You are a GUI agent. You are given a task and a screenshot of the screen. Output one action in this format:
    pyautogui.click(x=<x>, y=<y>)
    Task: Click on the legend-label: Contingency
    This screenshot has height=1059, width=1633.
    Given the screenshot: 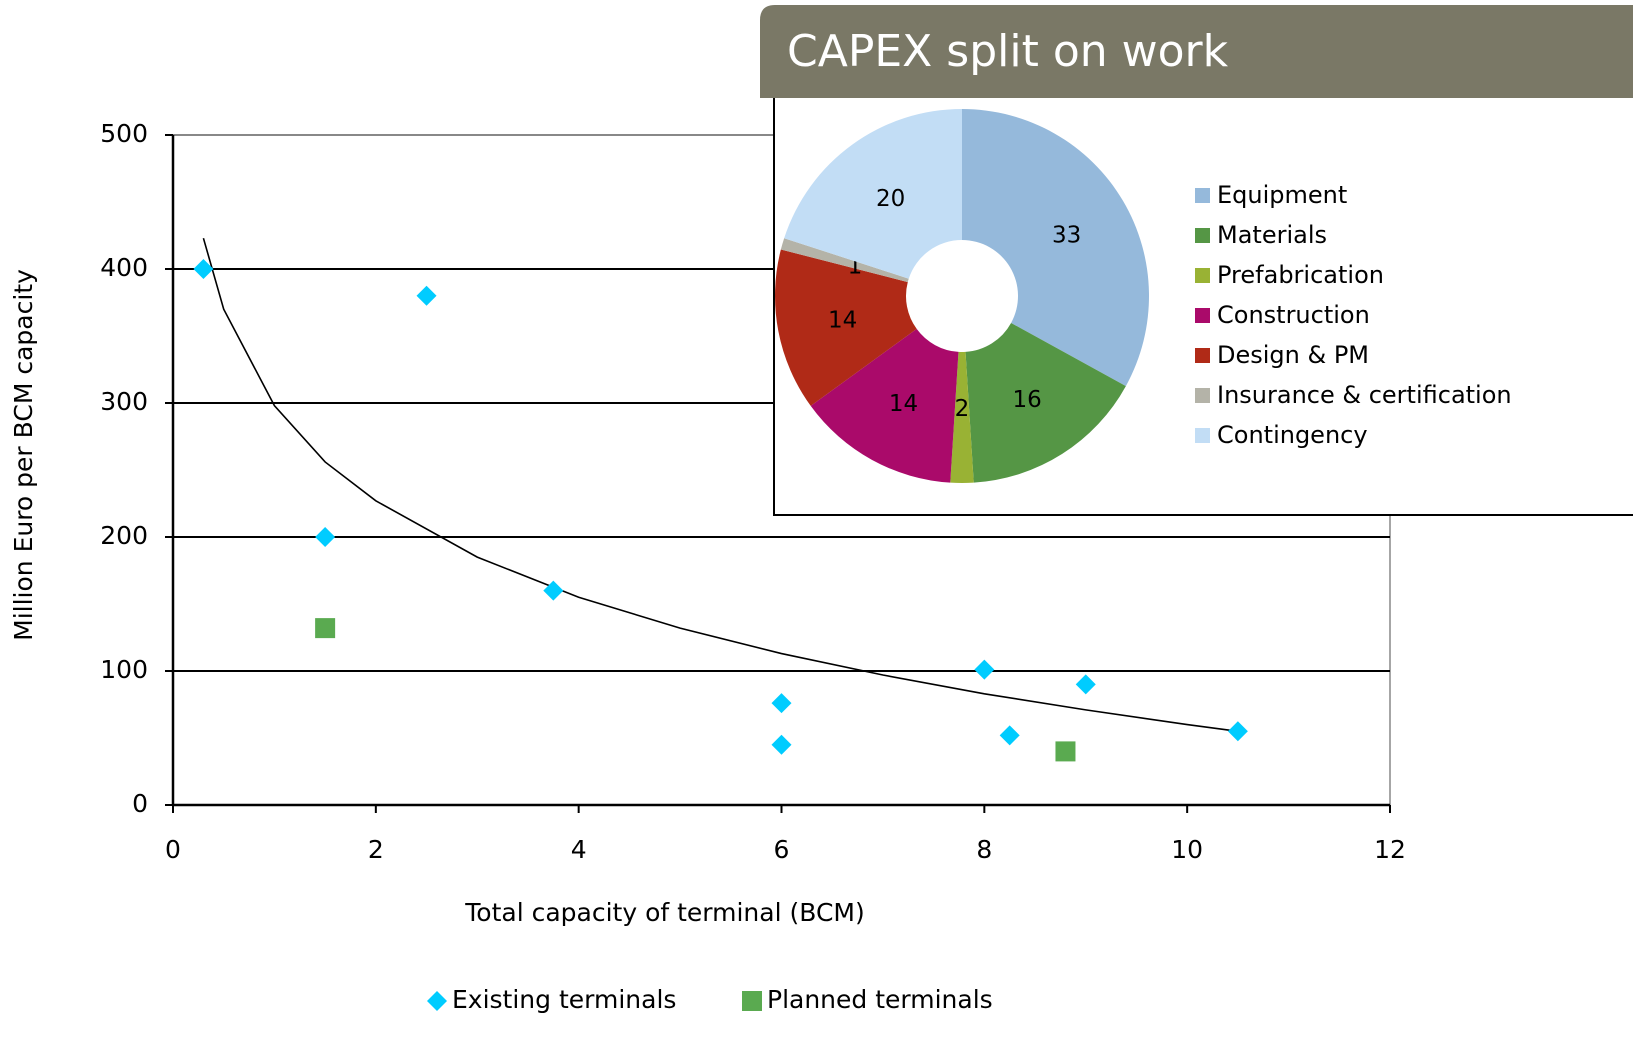 What is the action you would take?
    pyautogui.click(x=1292, y=435)
    